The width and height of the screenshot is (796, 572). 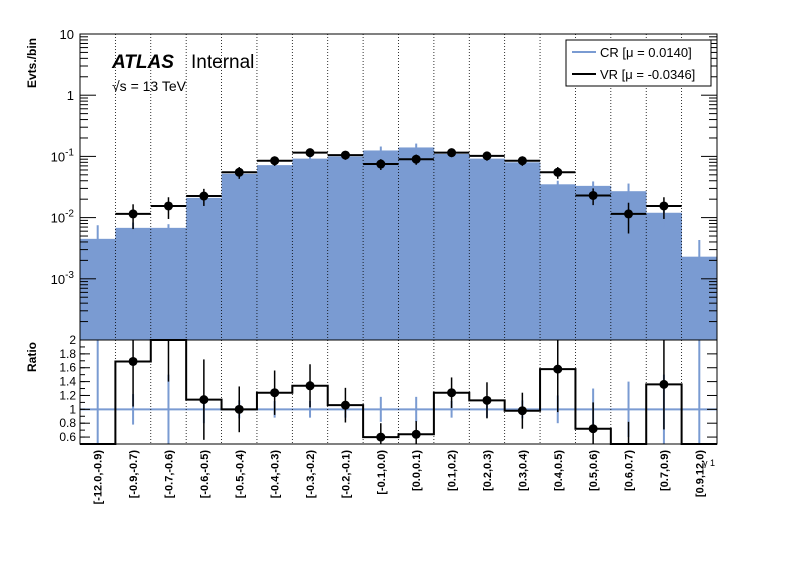 I want to click on x-tick-label: [0.4,0.5), so click(x=559, y=470).